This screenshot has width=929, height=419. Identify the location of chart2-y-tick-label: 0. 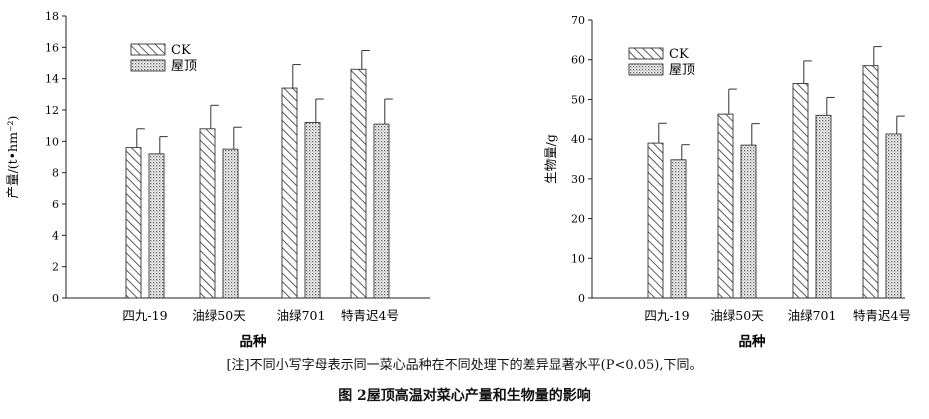
(581, 298).